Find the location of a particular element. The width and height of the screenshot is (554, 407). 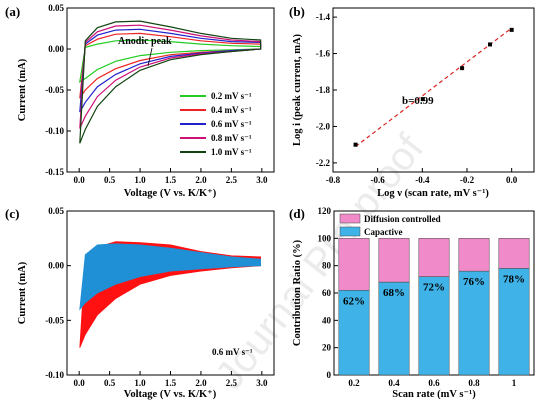

panel-d-data-label-3: 72% is located at coordinates (434, 288).